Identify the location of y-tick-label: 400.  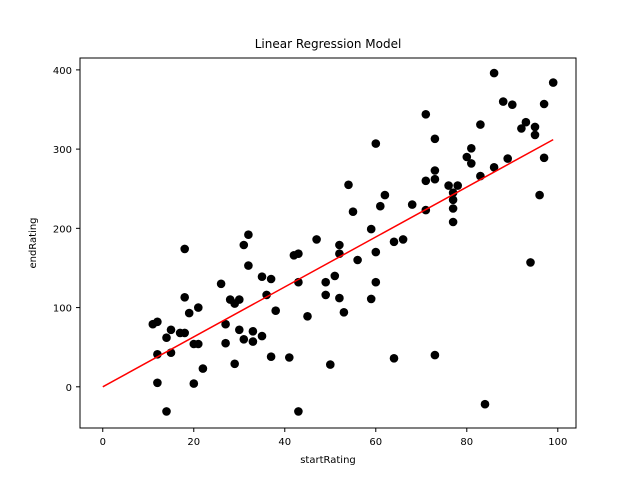
(62, 71).